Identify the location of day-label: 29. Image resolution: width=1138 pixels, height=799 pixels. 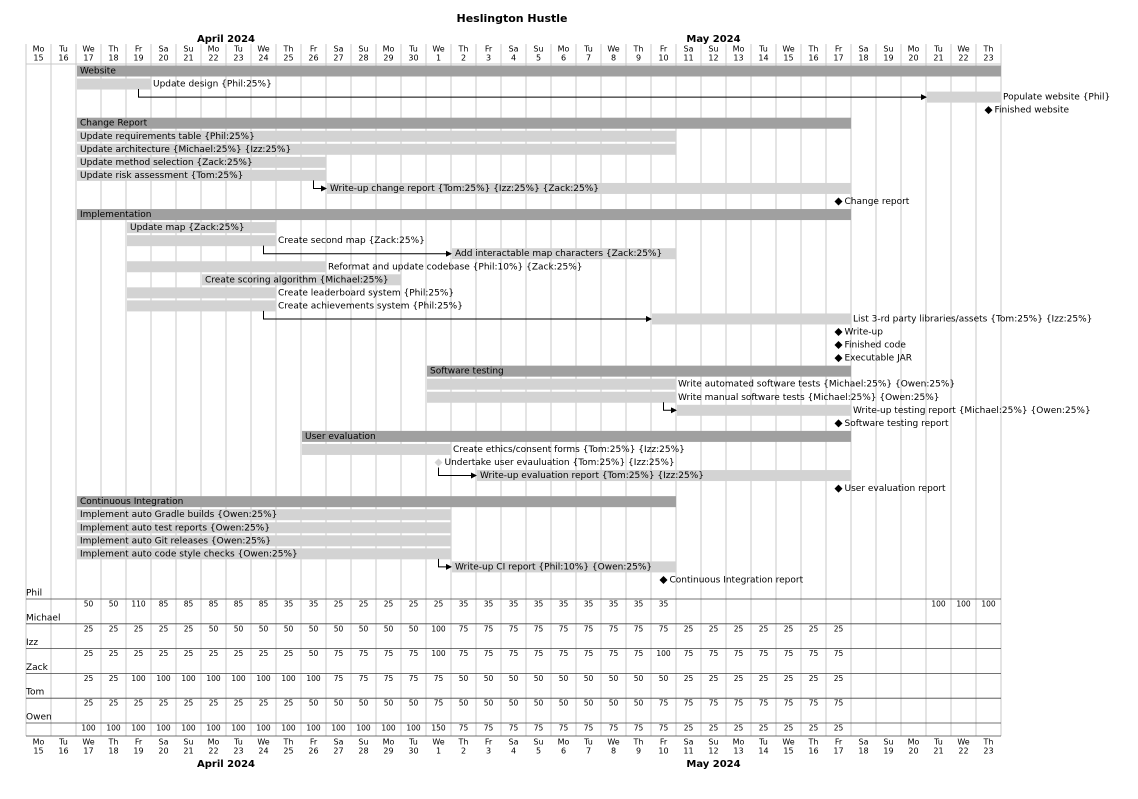
(388, 751).